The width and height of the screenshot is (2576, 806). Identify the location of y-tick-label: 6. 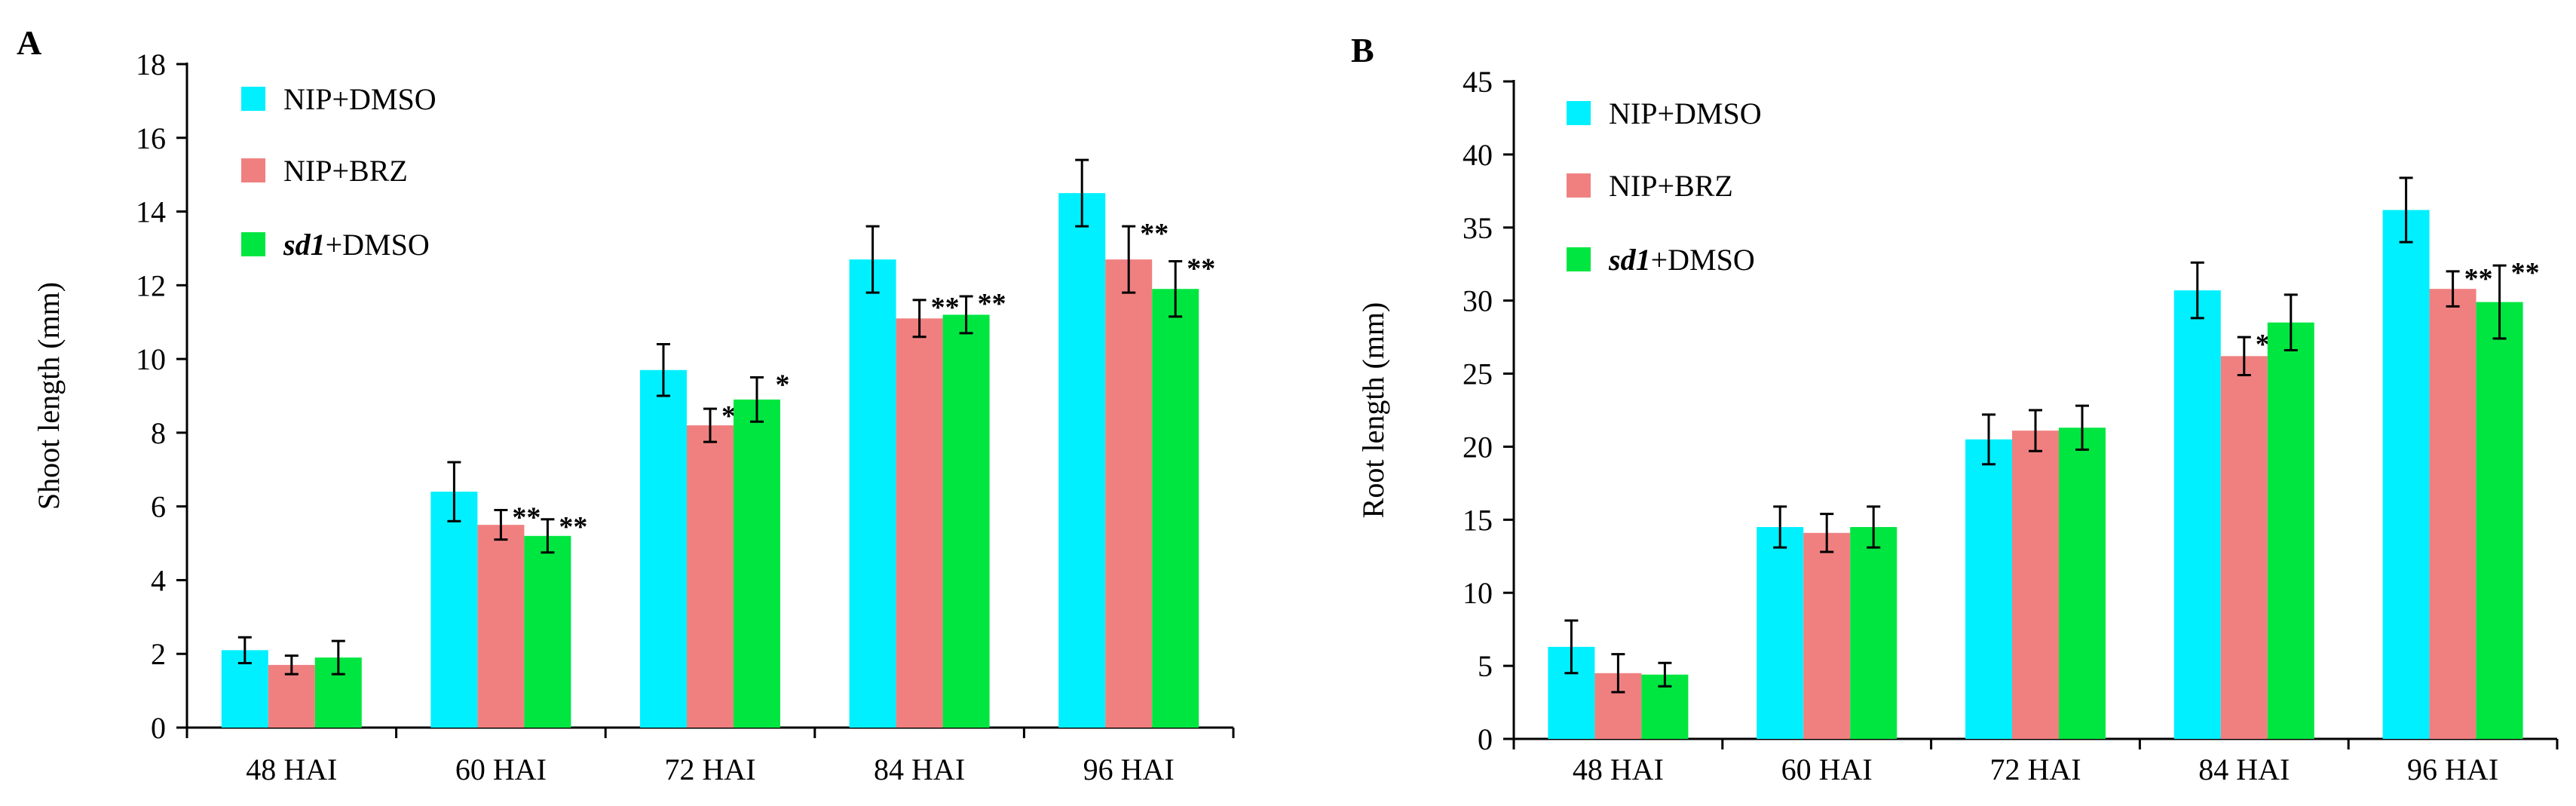
(158, 507).